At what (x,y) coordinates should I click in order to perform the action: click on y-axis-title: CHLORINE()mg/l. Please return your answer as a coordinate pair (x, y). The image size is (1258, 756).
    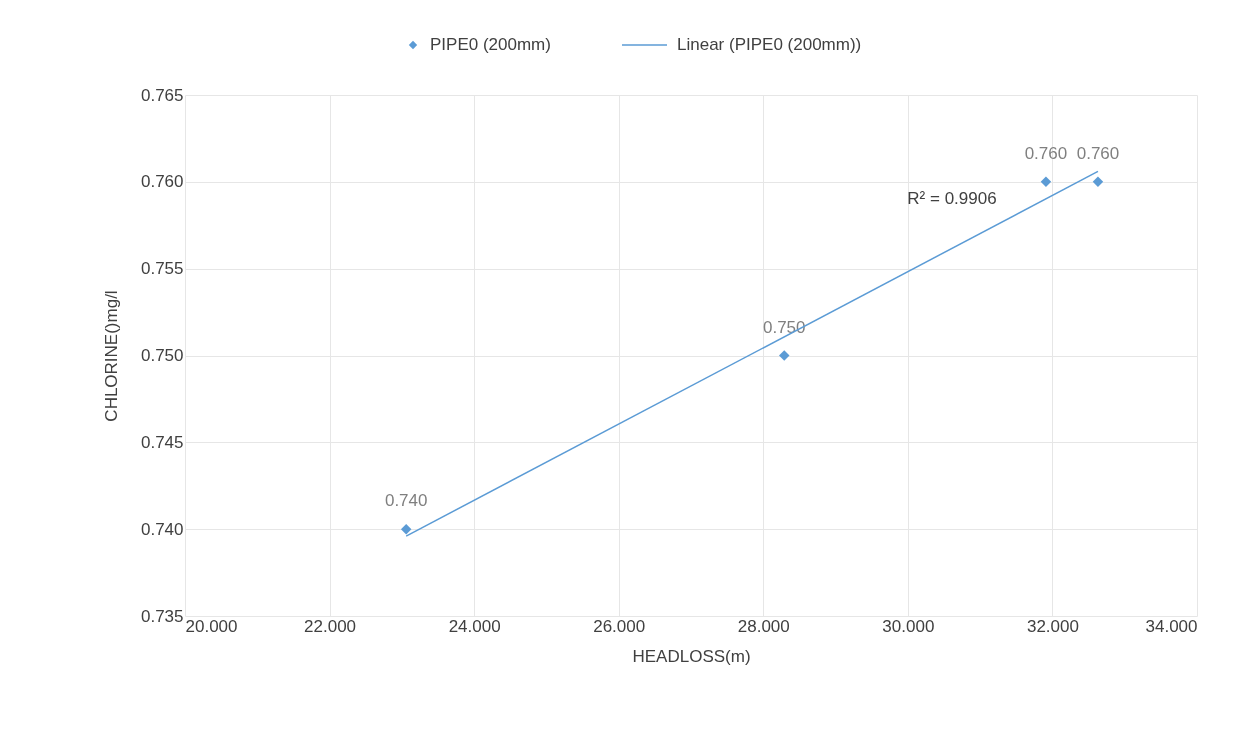
    Looking at the image, I should click on (111, 356).